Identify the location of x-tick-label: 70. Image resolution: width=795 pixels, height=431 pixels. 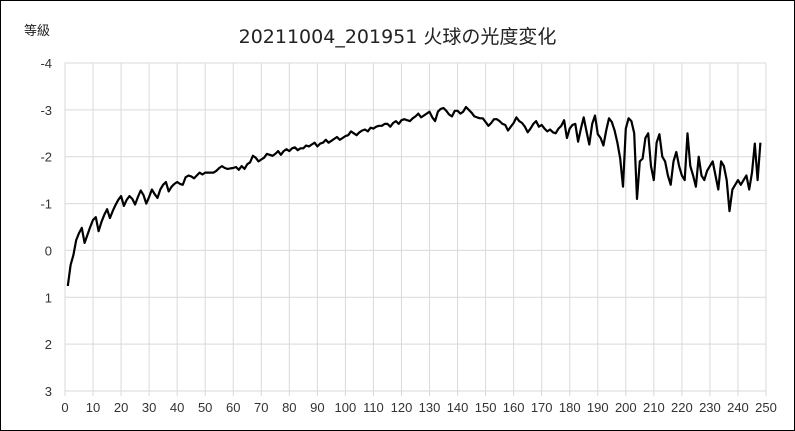
(261, 407).